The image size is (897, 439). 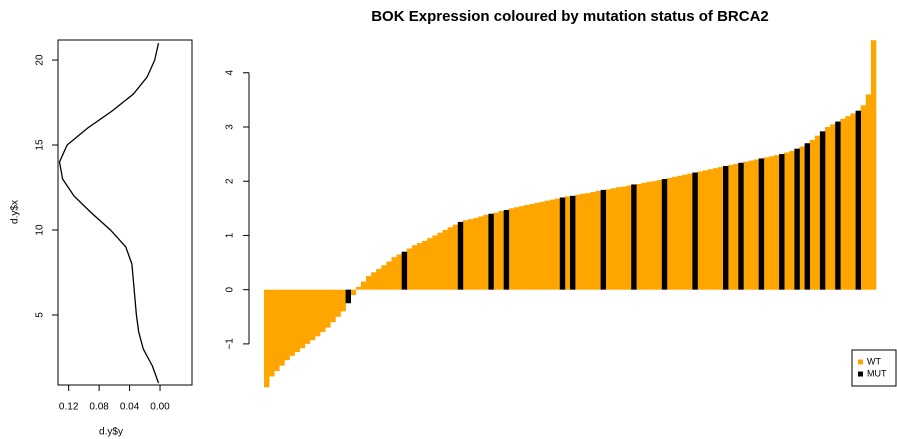 What do you see at coordinates (111, 432) in the screenshot?
I see `x-axis-label: d.y$y` at bounding box center [111, 432].